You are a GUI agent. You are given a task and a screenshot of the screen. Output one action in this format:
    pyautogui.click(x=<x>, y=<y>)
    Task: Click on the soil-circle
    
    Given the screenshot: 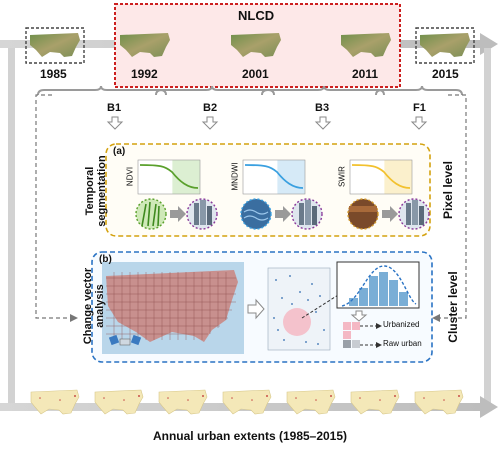 What is the action you would take?
    pyautogui.click(x=363, y=214)
    